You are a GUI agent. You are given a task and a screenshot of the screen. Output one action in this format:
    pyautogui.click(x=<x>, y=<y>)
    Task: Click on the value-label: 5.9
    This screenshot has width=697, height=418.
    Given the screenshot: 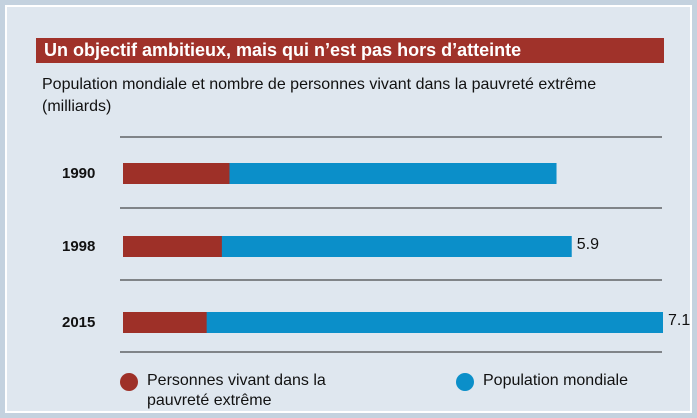 What is the action you would take?
    pyautogui.click(x=588, y=244)
    